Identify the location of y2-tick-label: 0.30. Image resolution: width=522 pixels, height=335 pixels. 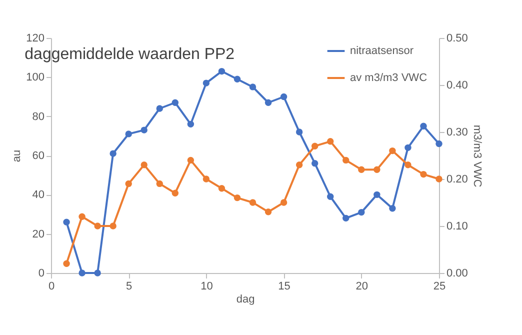
(457, 132).